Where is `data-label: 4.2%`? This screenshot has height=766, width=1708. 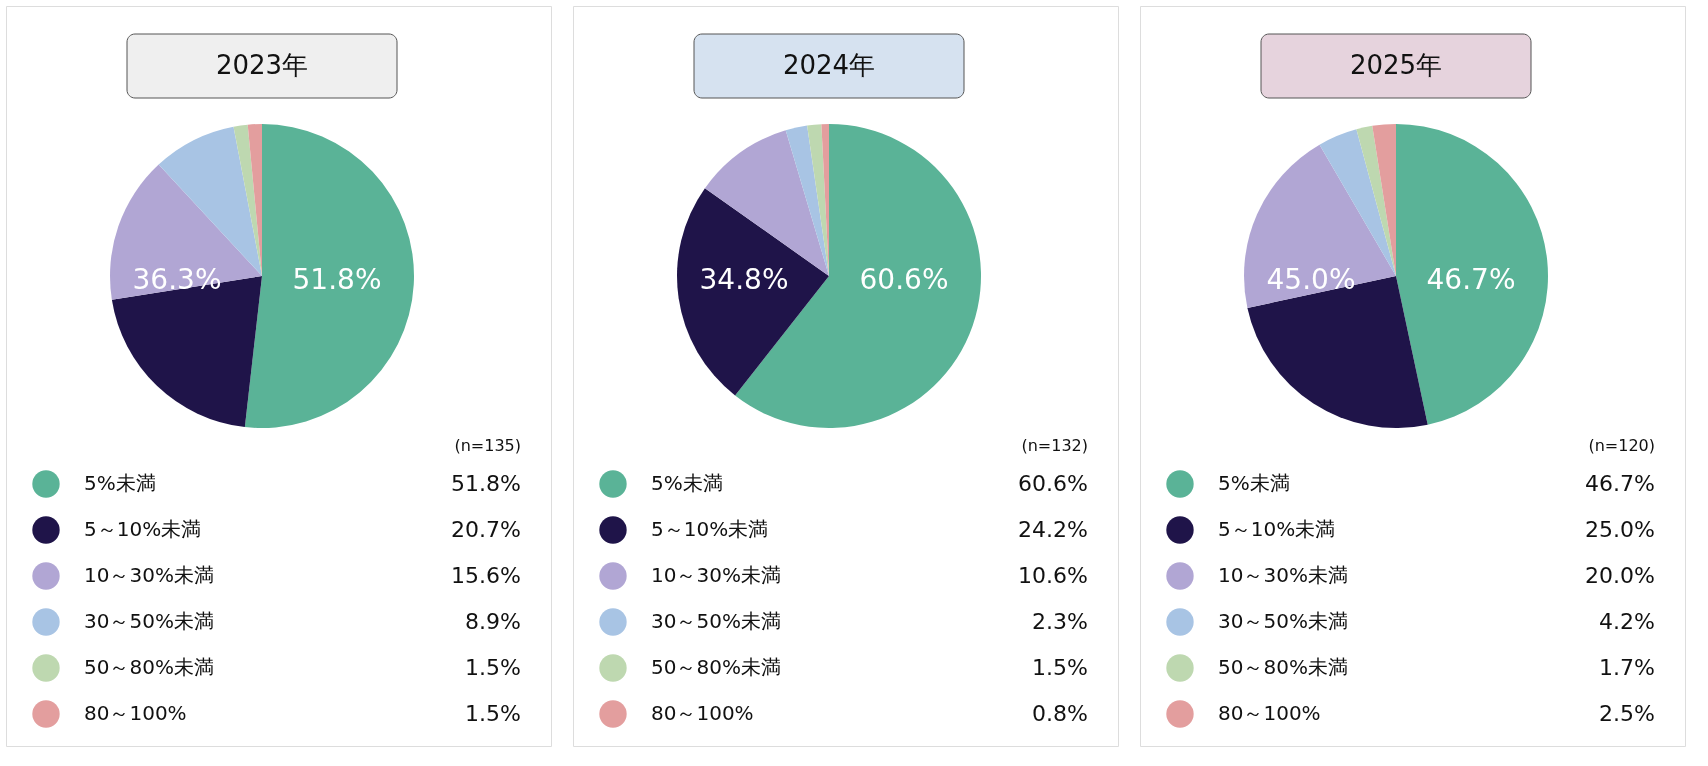 data-label: 4.2% is located at coordinates (1627, 621).